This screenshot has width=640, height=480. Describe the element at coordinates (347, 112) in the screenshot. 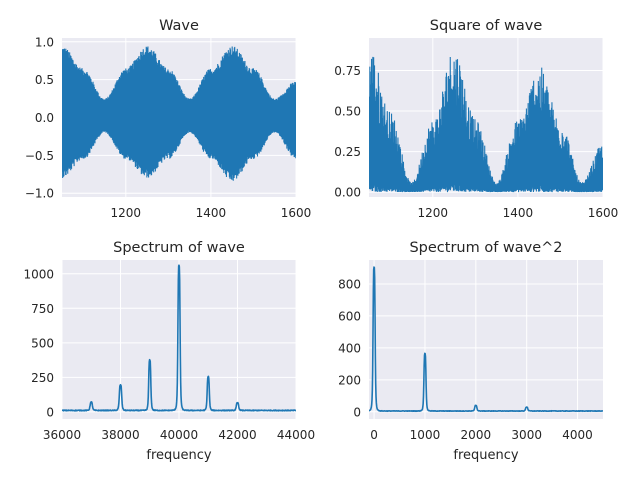

I see `y-tick-label: 0.50` at that location.